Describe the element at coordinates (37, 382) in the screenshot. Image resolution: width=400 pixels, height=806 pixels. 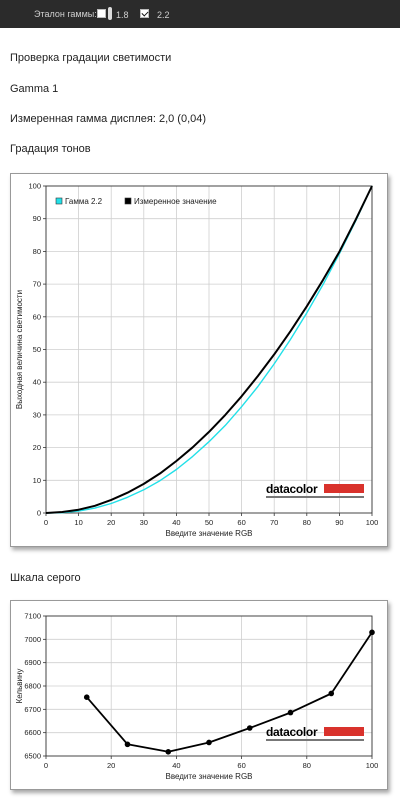
I see `y-tick-label: 40` at that location.